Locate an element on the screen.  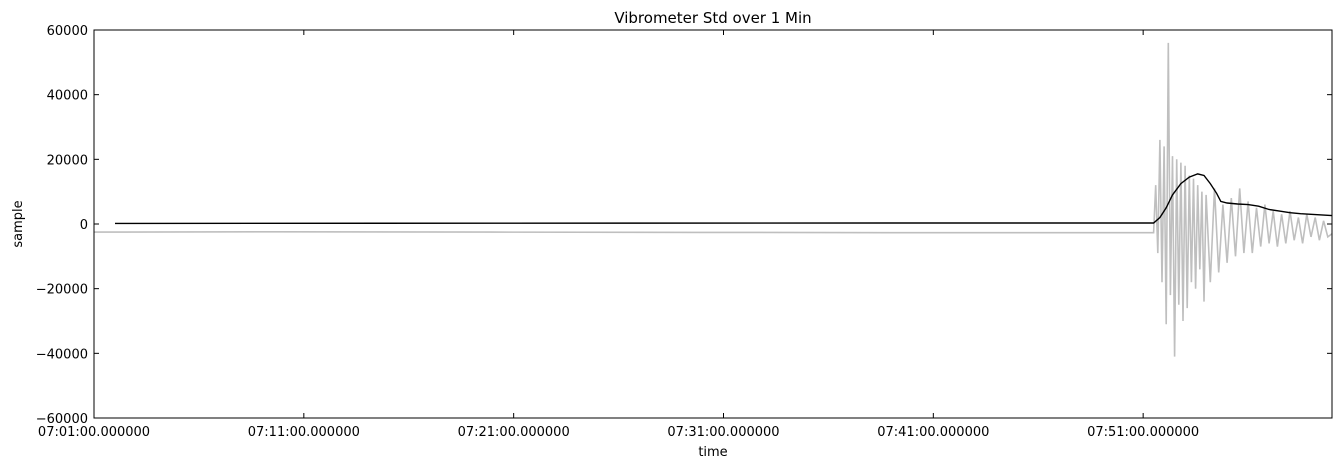
x-tick-label: 07:21:00.000000 is located at coordinates (514, 432).